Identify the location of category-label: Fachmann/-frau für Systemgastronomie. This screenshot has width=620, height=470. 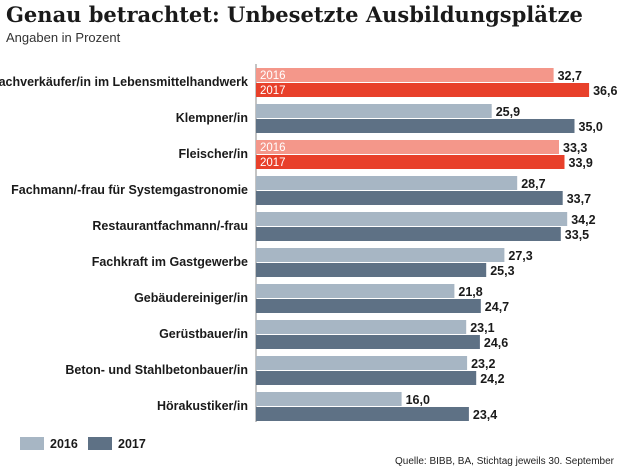
(129, 190).